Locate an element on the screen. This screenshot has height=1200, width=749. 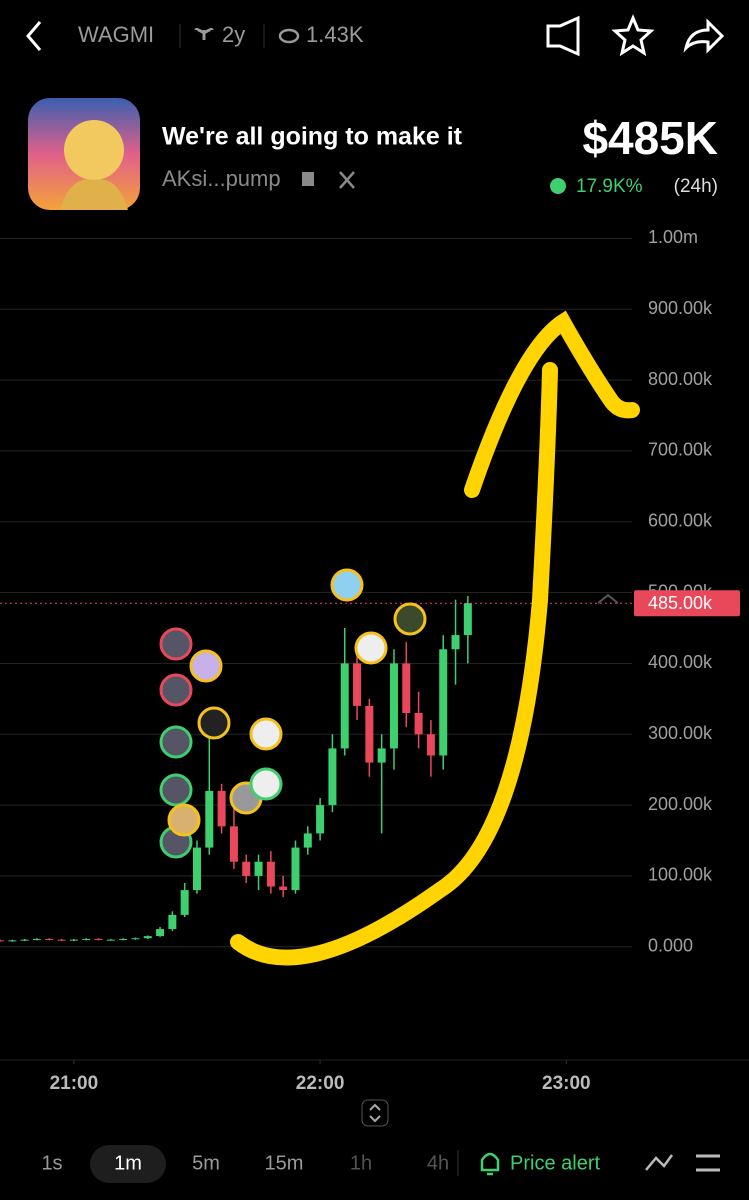
current-price-tag is located at coordinates (687, 603).